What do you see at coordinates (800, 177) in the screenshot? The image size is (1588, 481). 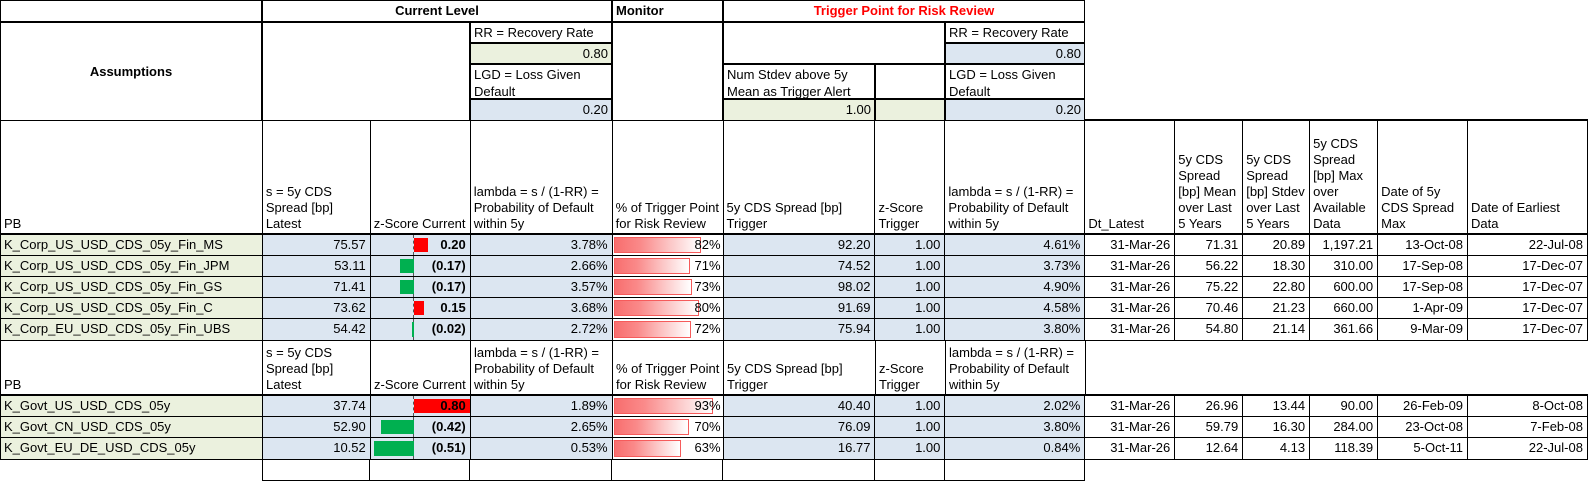 I see `col-header-spread-trigger: 5y CDS Spread [bp] Trigger` at bounding box center [800, 177].